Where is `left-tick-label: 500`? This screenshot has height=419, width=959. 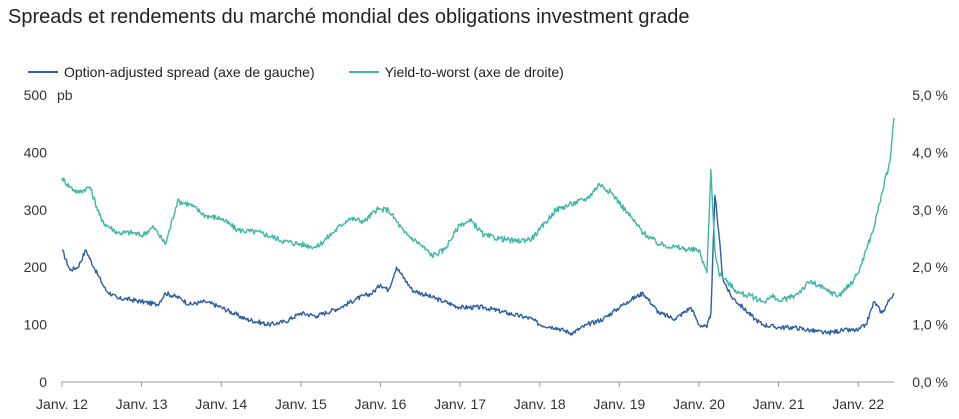
left-tick-label: 500 is located at coordinates (36, 95).